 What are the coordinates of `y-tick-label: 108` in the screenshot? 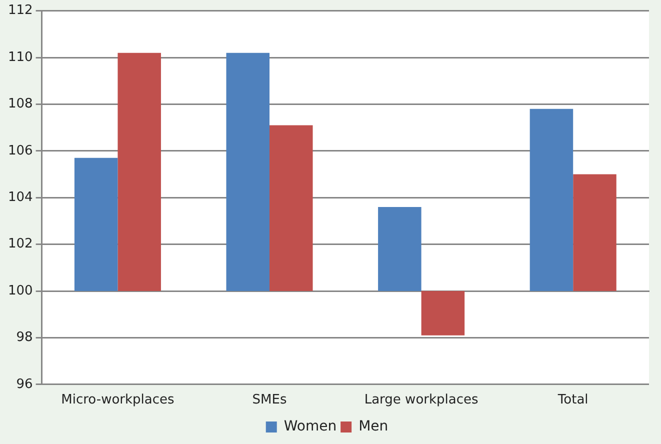 It's located at (20, 104).